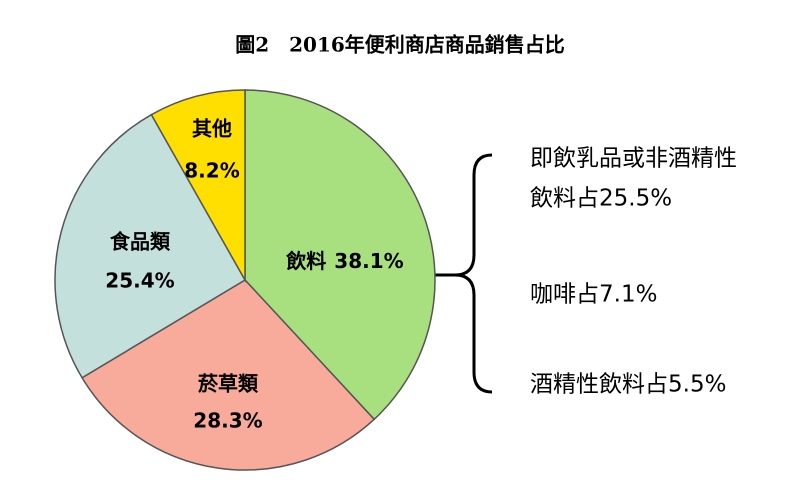 The height and width of the screenshot is (497, 800). I want to click on value-label: 38.1%, so click(368, 261).